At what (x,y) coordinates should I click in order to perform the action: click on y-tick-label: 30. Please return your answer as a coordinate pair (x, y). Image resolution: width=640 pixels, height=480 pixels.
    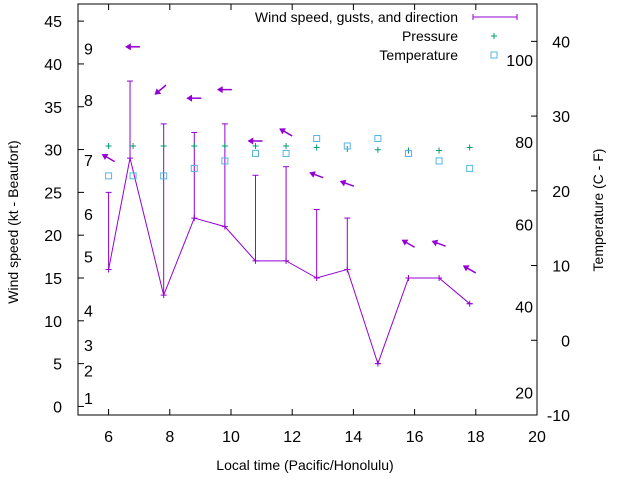
    Looking at the image, I should click on (53, 151).